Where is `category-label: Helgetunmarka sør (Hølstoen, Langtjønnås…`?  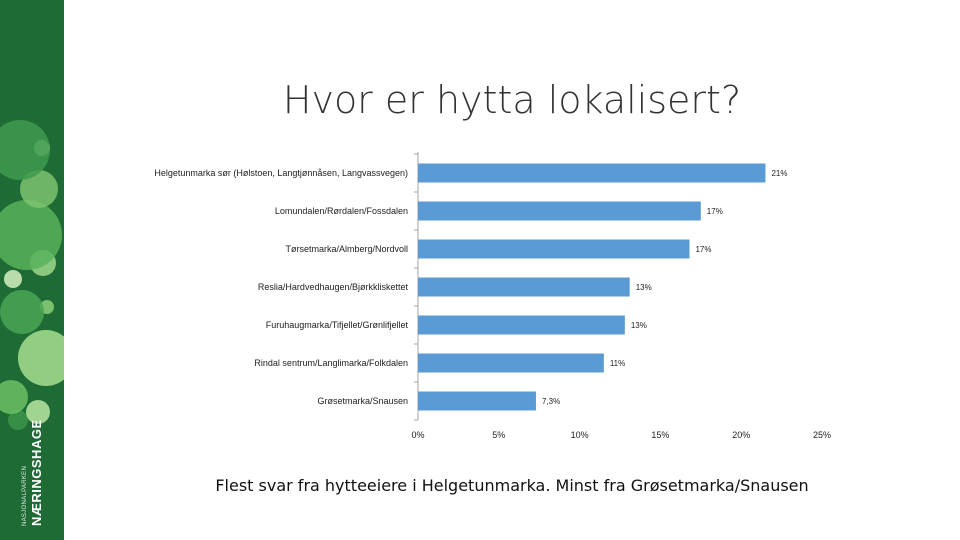
category-label: Helgetunmarka sør (Hølstoen, Langtjønnås… is located at coordinates (281, 173).